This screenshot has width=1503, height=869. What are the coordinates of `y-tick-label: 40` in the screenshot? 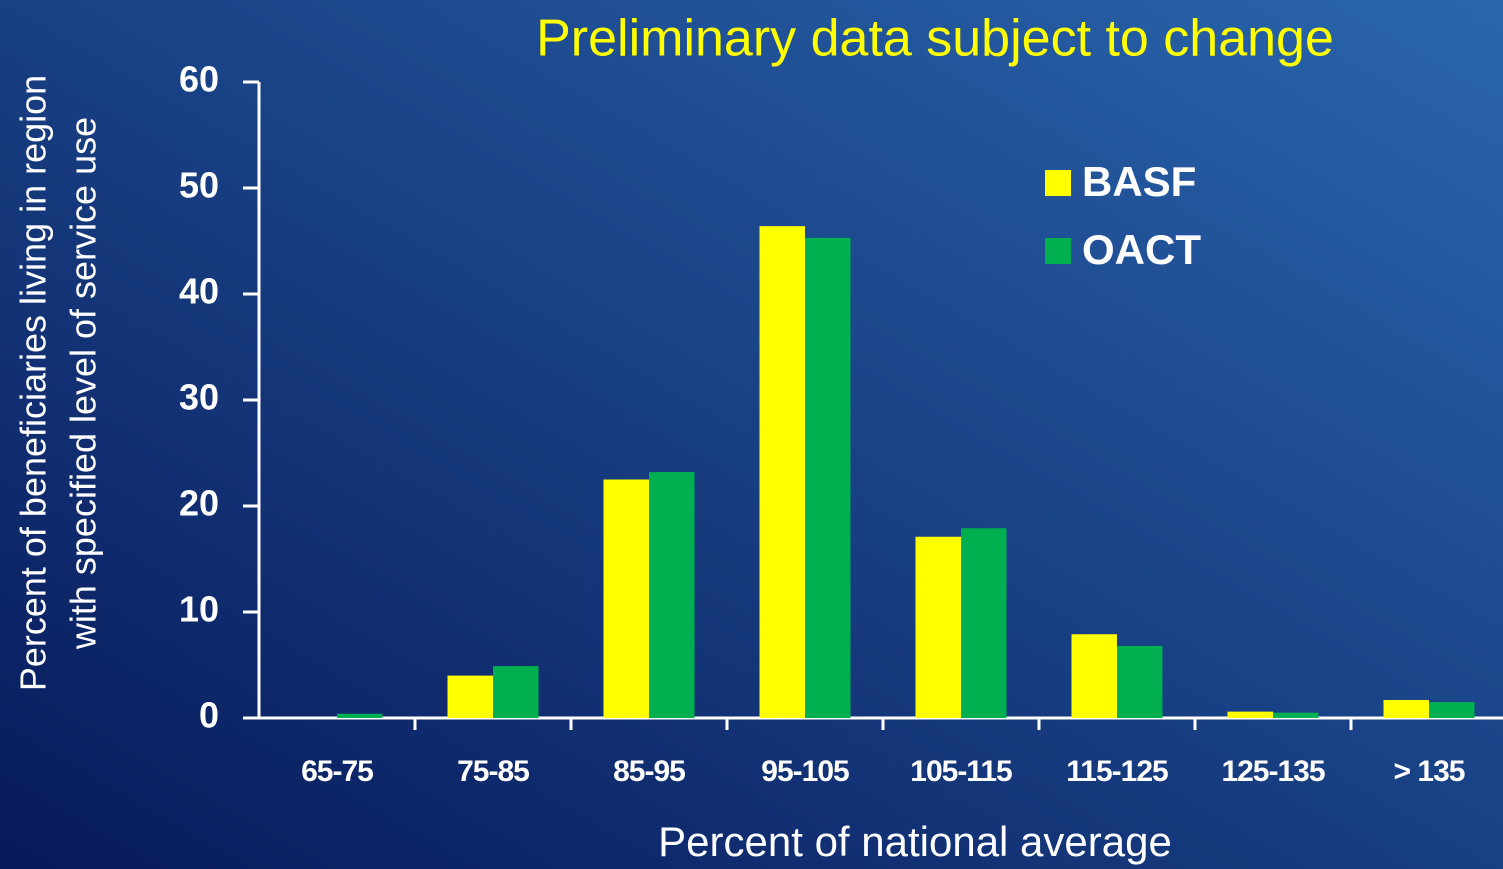 It's located at (199, 291).